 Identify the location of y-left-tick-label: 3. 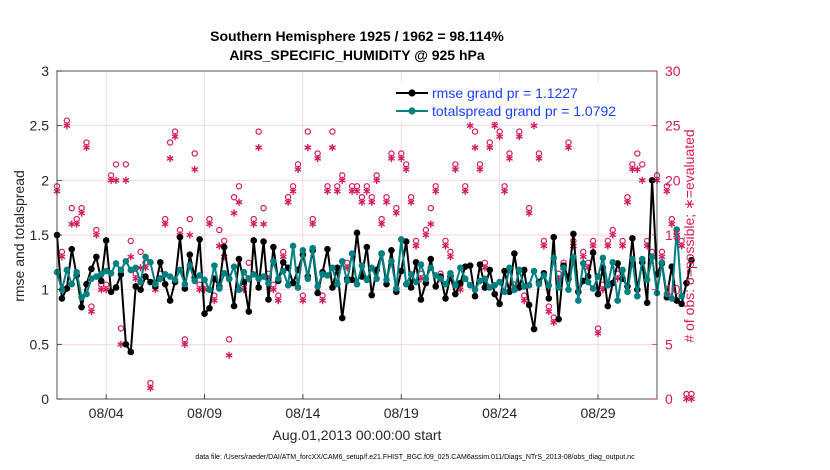
(45, 71).